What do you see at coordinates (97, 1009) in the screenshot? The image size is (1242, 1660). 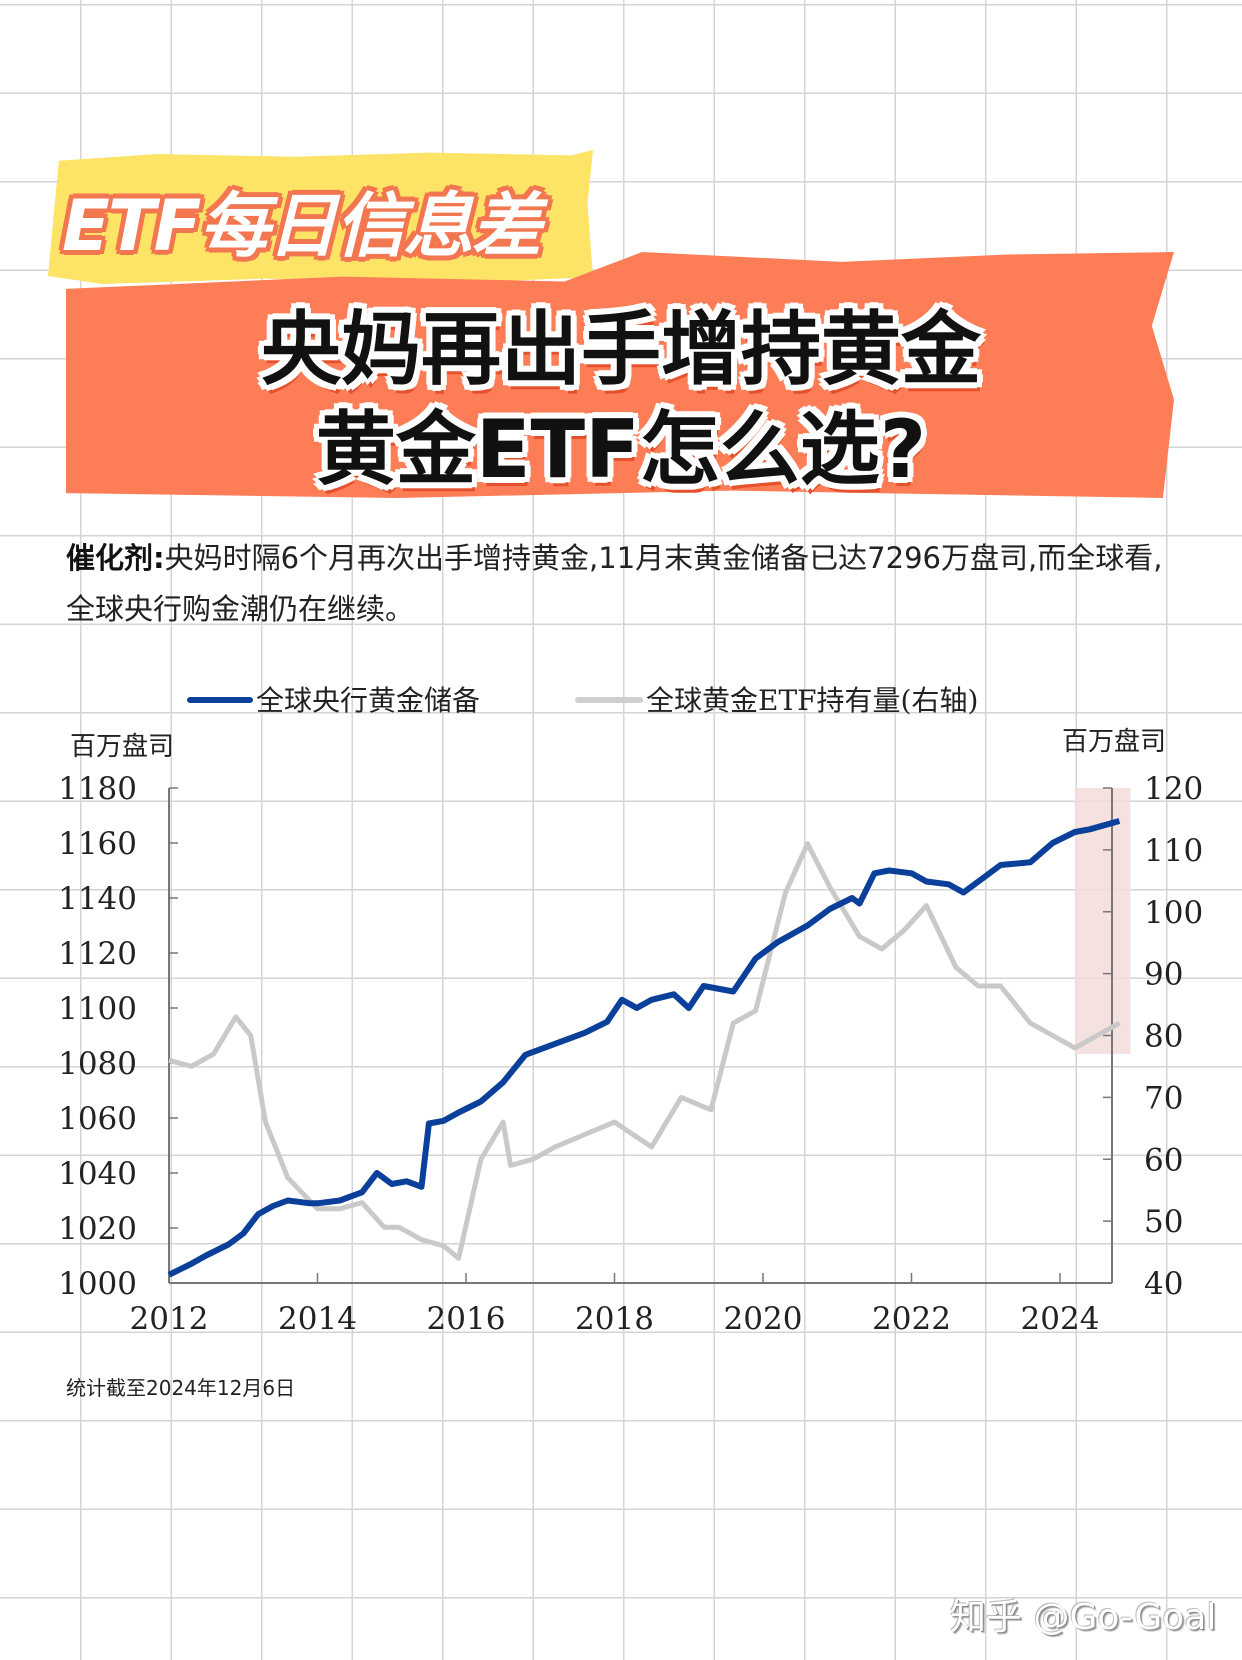 I see `left-tick-label: 1100` at bounding box center [97, 1009].